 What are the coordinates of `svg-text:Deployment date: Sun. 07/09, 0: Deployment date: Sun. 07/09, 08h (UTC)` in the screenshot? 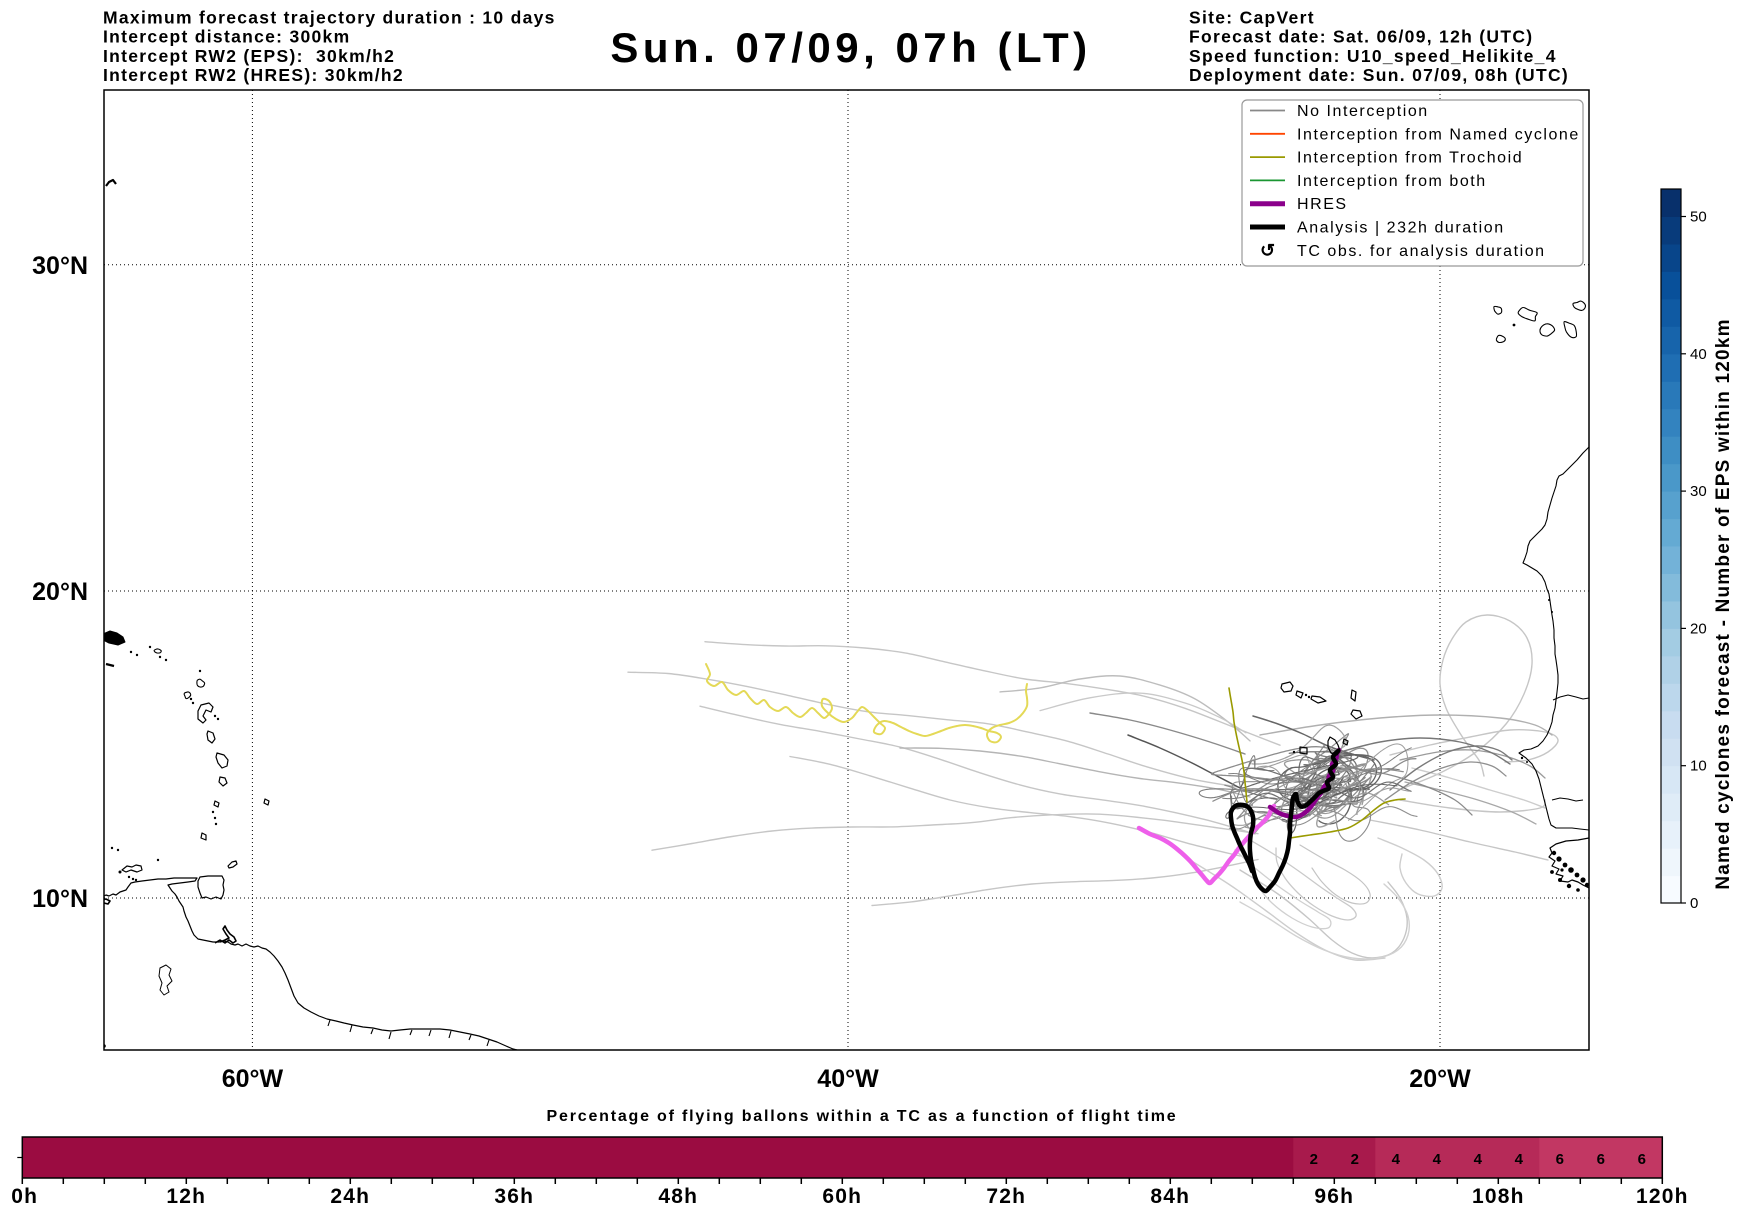 It's located at (1379, 75).